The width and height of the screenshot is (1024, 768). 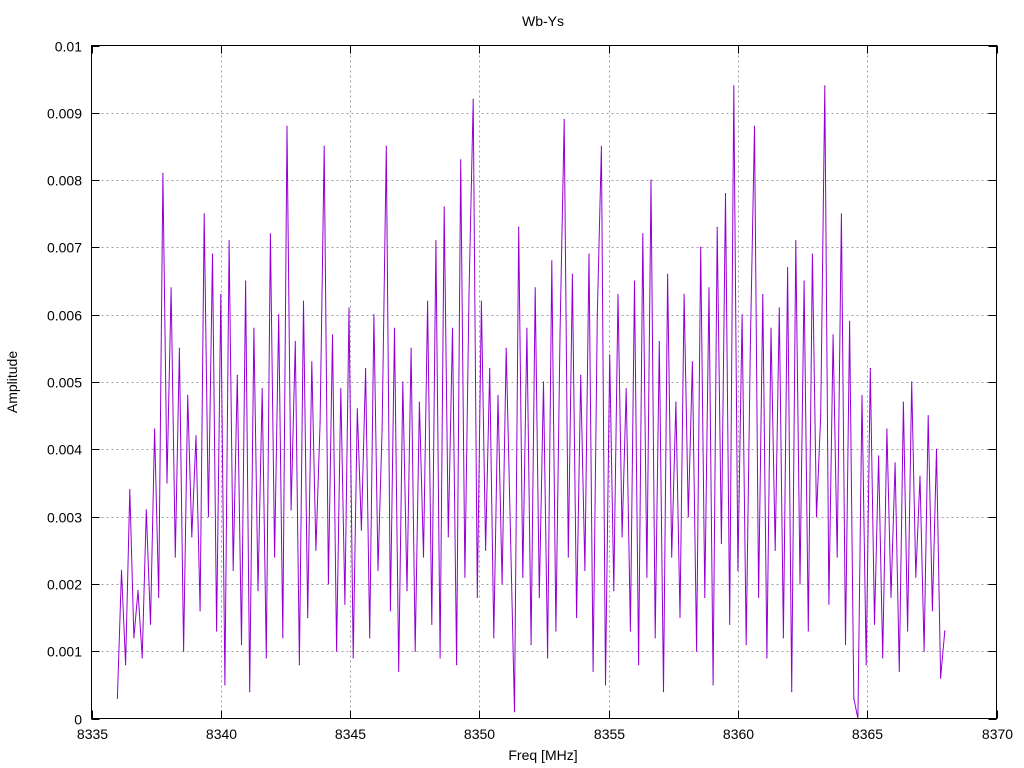 I want to click on x-axis-label: Freq [MHz], so click(x=542, y=755).